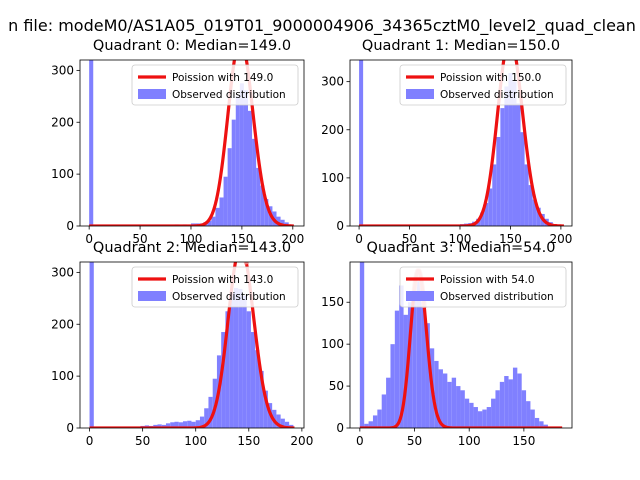 This screenshot has width=640, height=480. What do you see at coordinates (461, 248) in the screenshot?
I see `panel-title: Quadrant 3: Median=54.0` at bounding box center [461, 248].